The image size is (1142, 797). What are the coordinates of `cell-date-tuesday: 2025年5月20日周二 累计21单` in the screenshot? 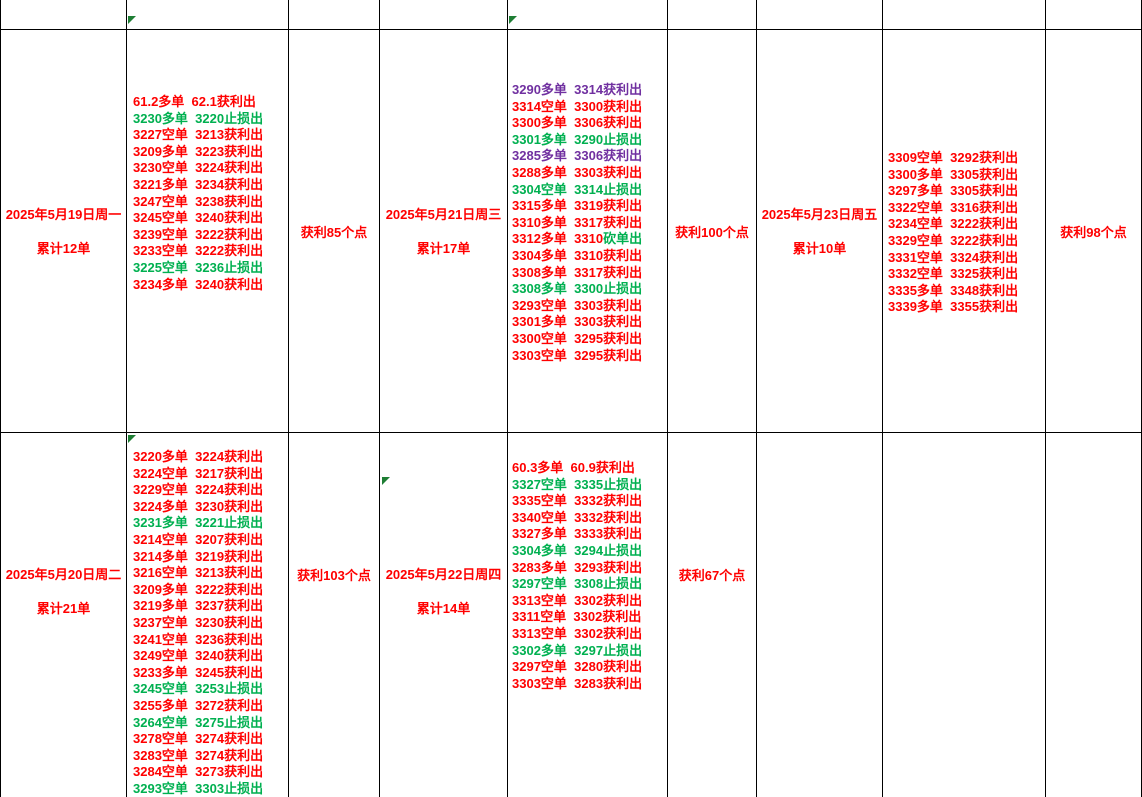 It's located at (64, 615).